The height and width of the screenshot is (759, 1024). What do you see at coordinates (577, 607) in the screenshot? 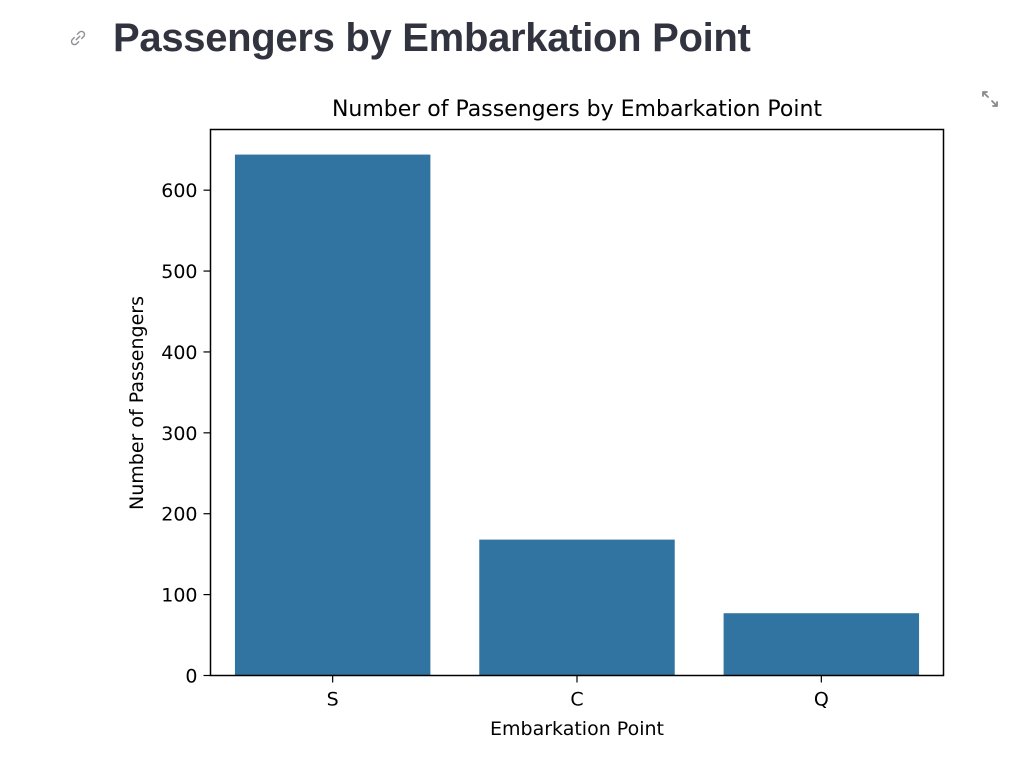
I see `bar-c` at bounding box center [577, 607].